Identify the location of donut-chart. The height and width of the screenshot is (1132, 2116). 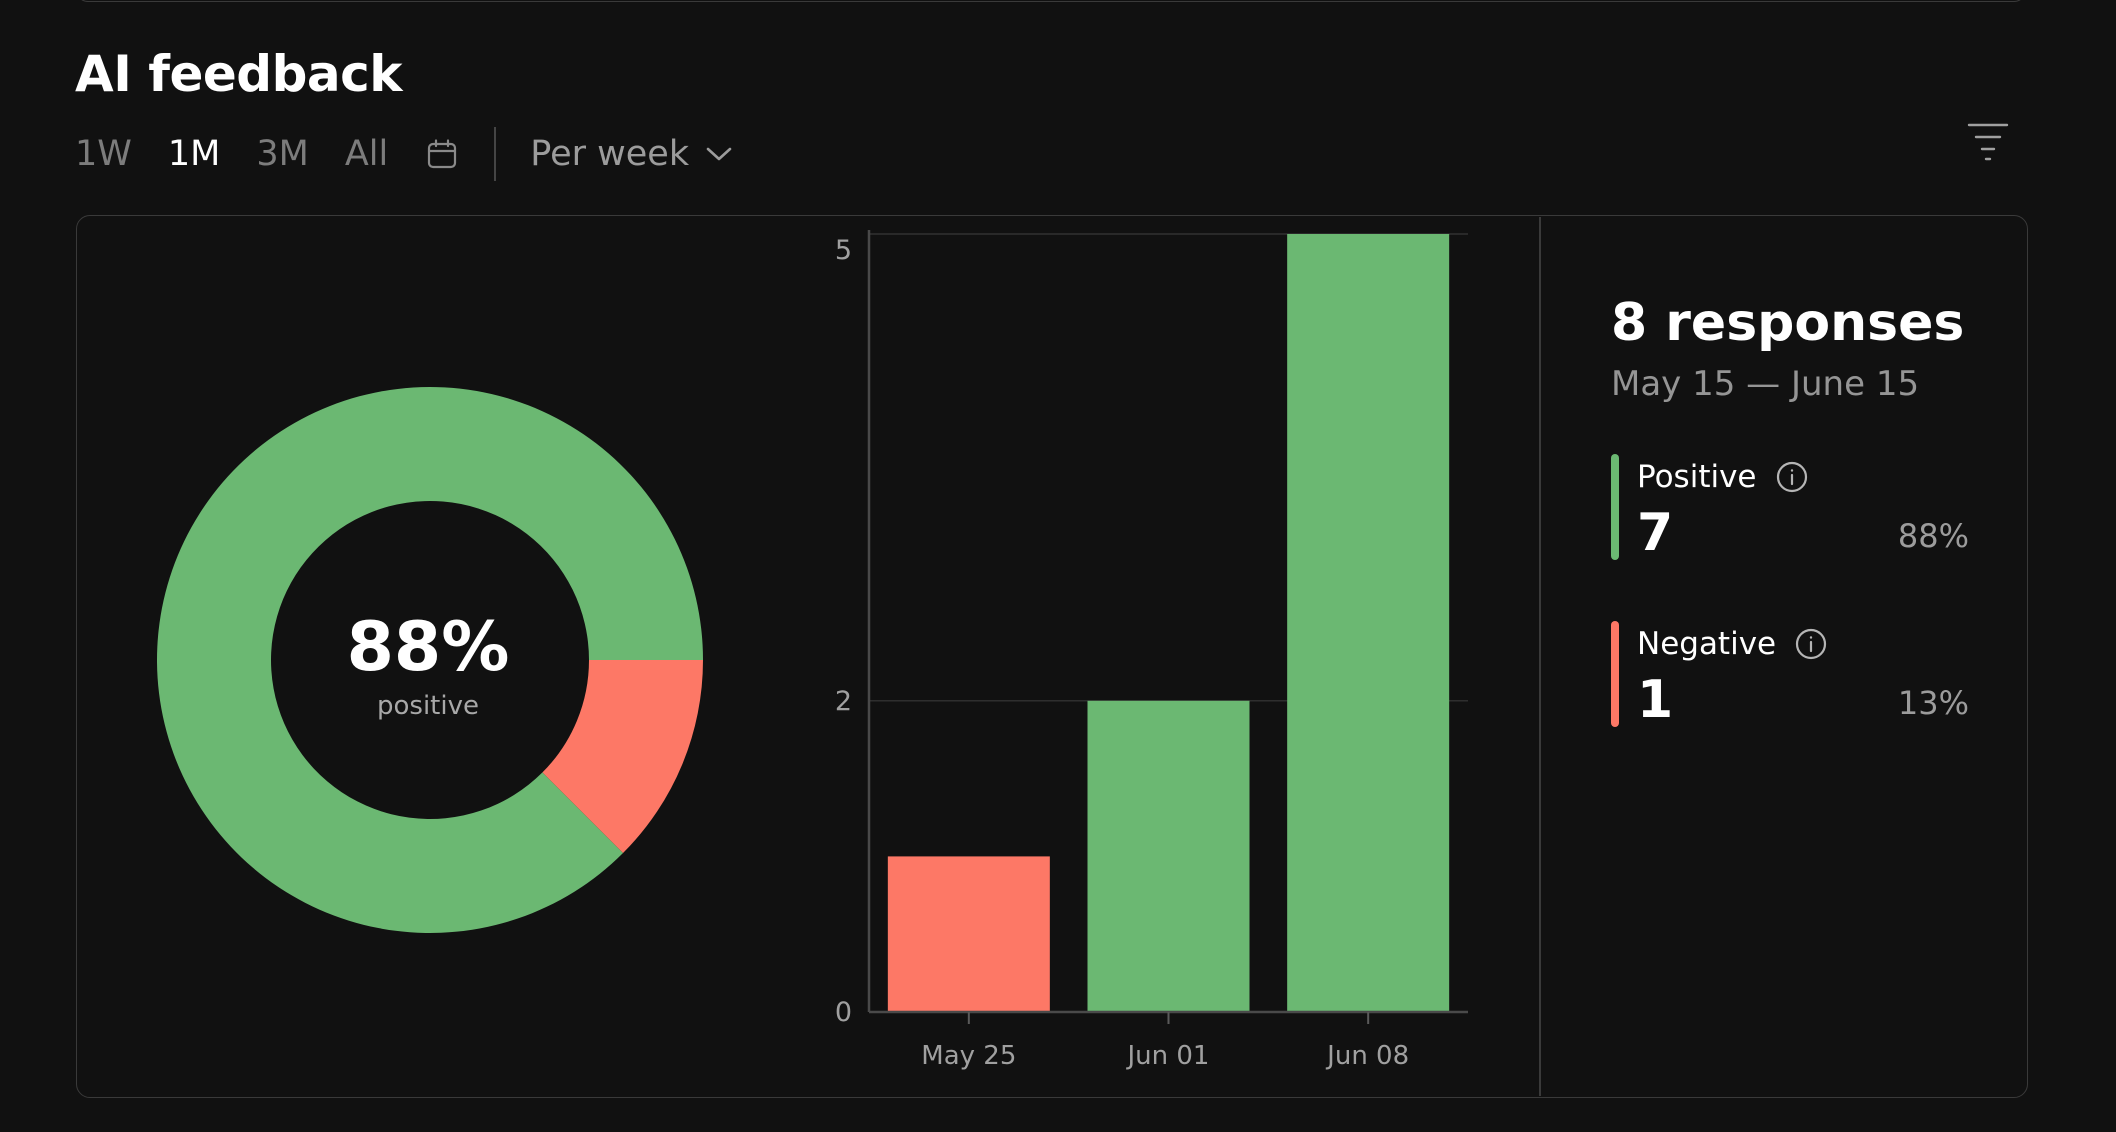
(429, 660).